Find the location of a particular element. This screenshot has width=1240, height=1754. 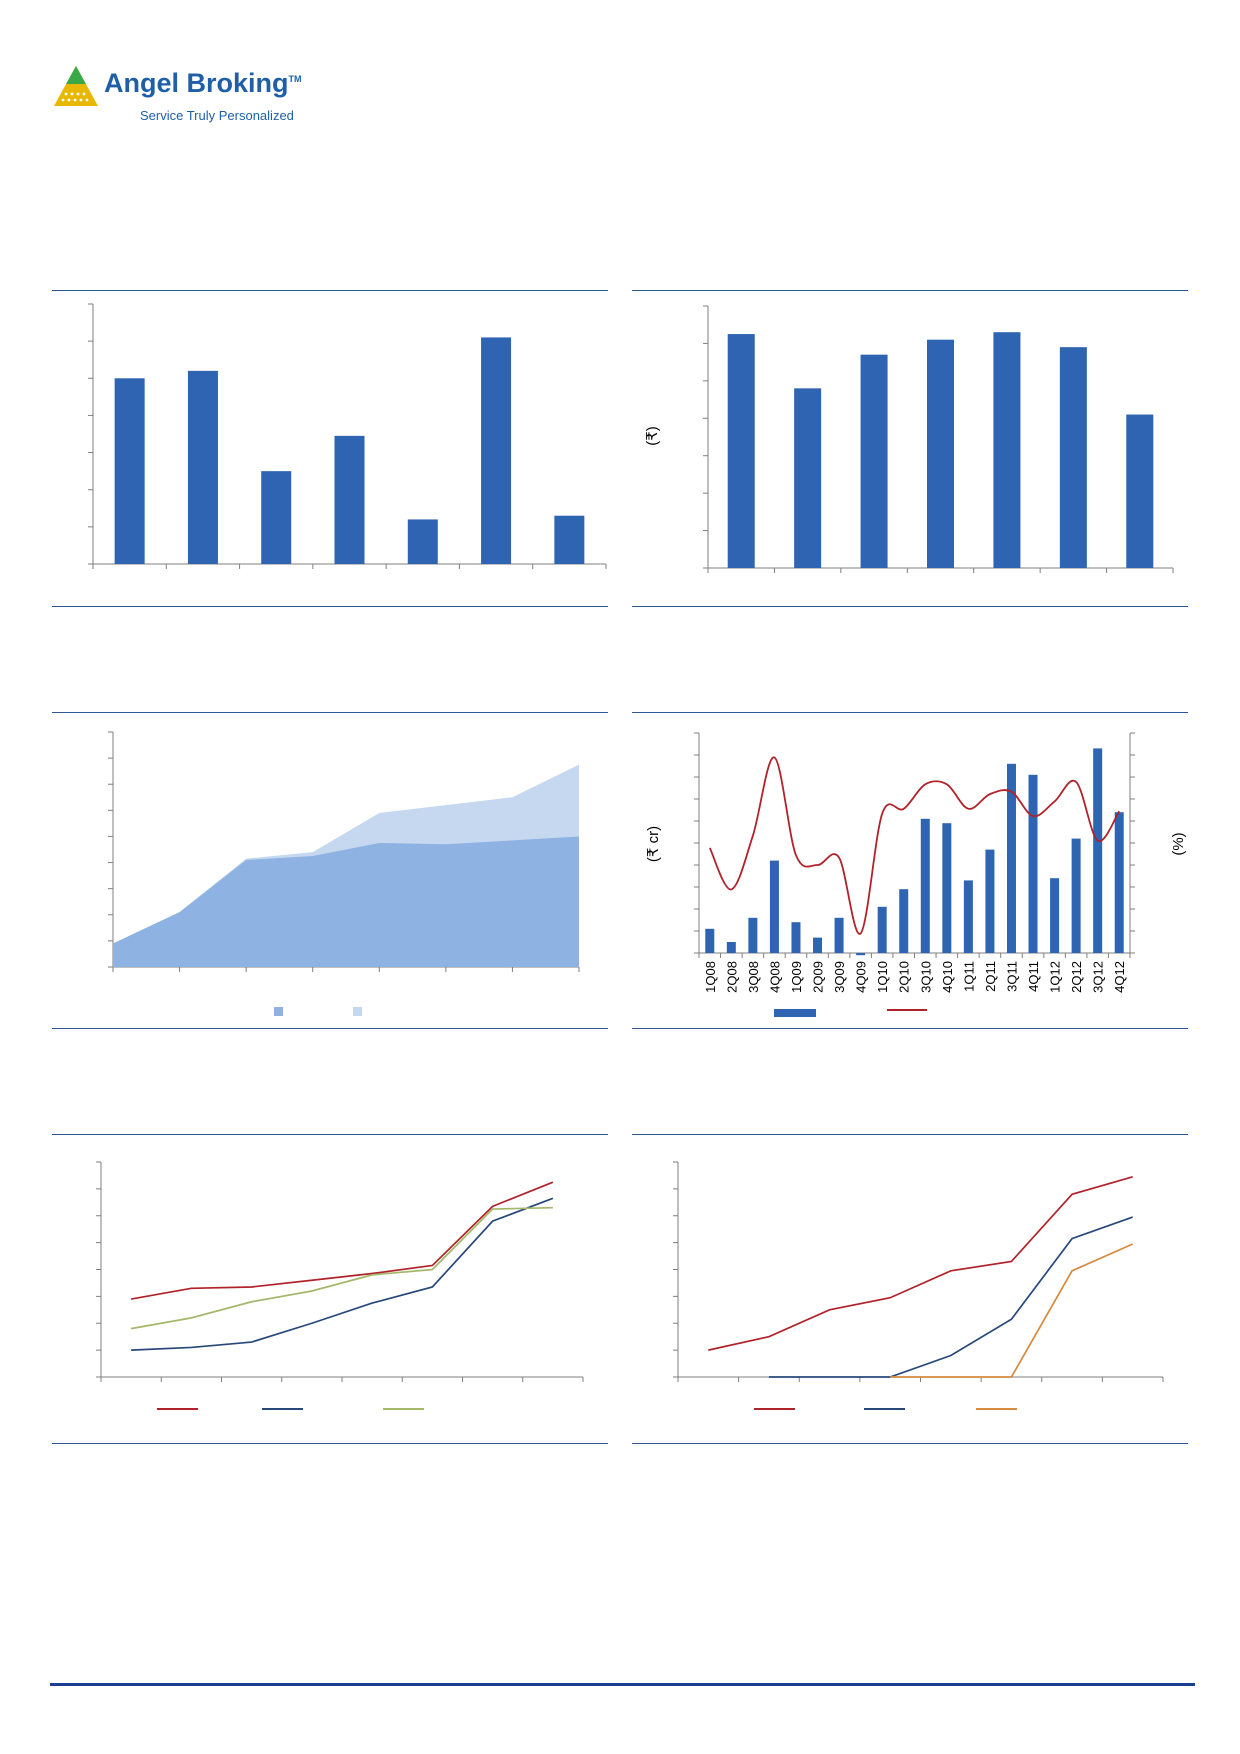

chart-2-bar: (₹) is located at coordinates (909, 439).